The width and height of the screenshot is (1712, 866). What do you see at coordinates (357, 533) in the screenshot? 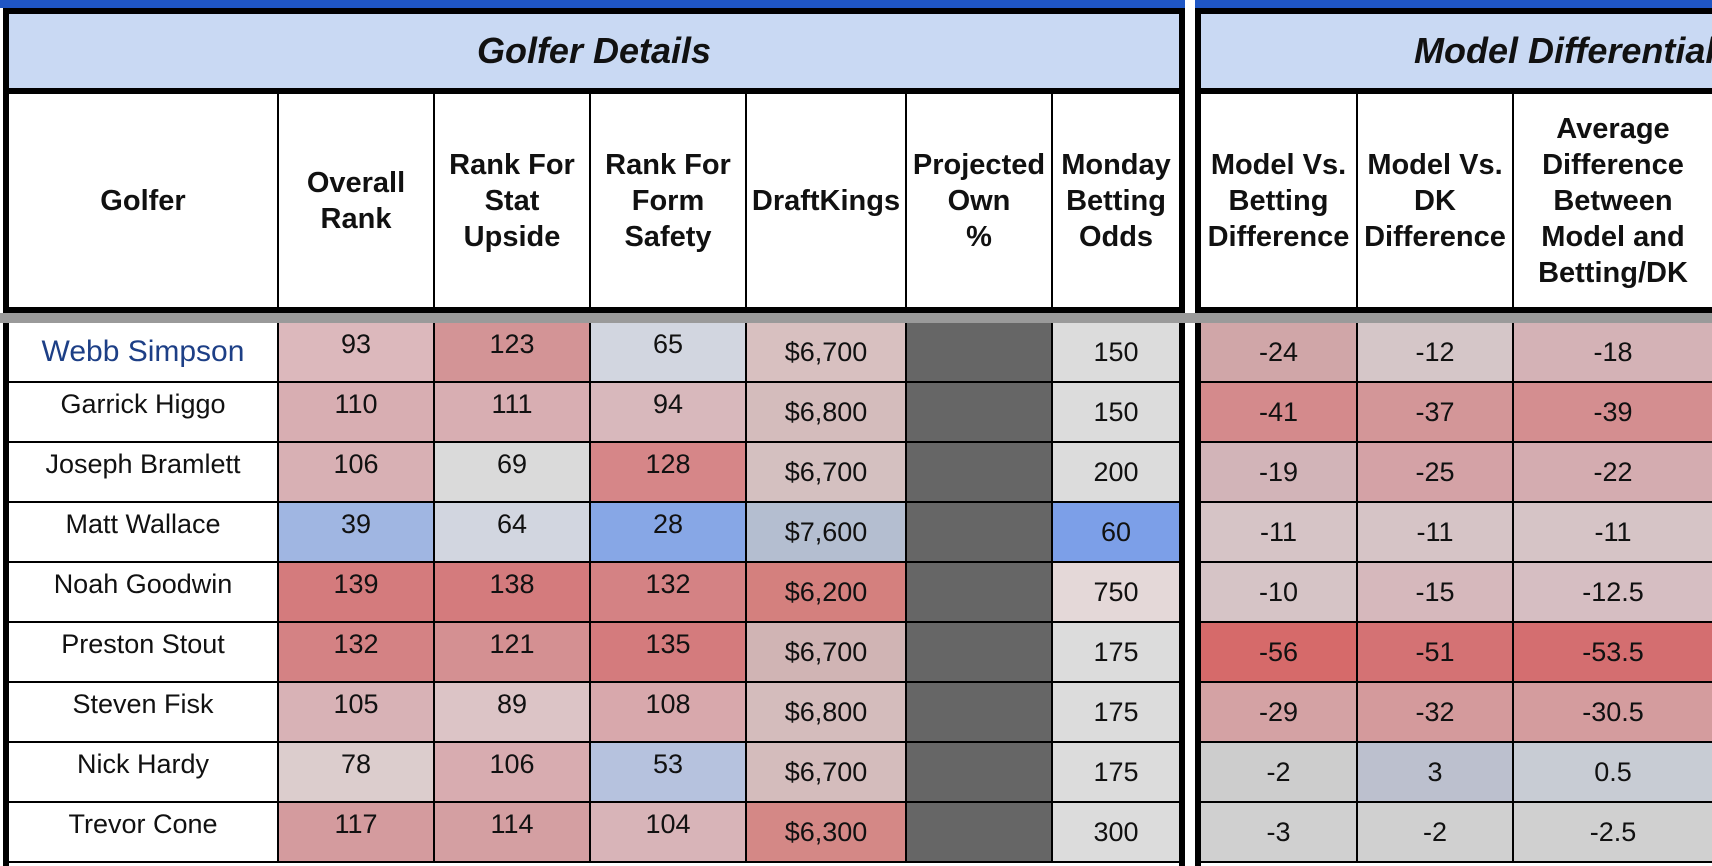
I see `overall-rank-cell: 39` at bounding box center [357, 533].